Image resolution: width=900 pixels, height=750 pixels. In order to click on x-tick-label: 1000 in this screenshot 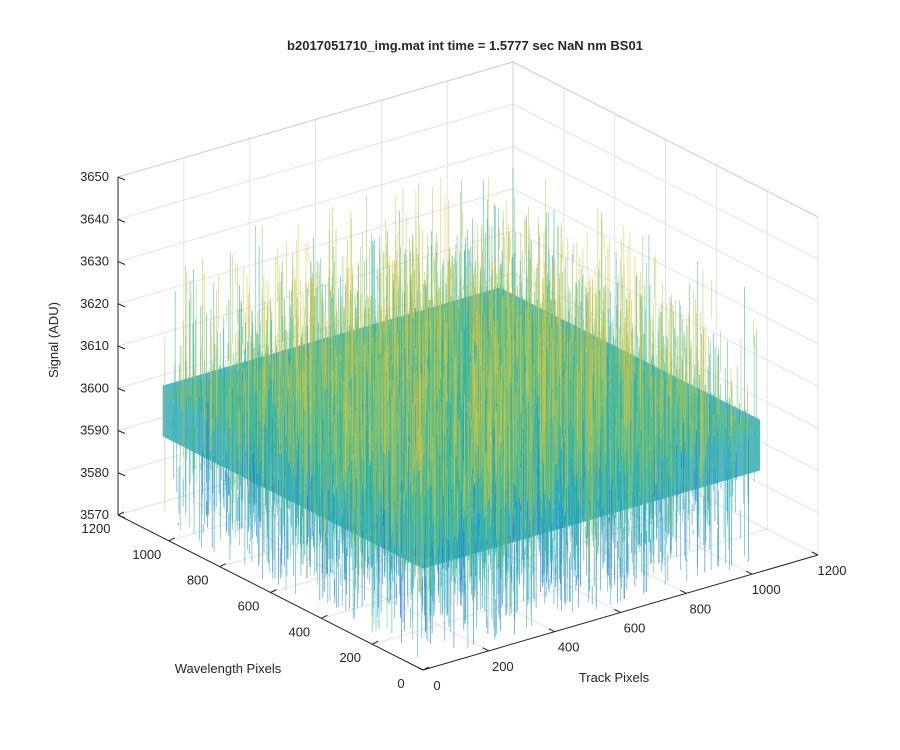, I will do `click(766, 589)`.